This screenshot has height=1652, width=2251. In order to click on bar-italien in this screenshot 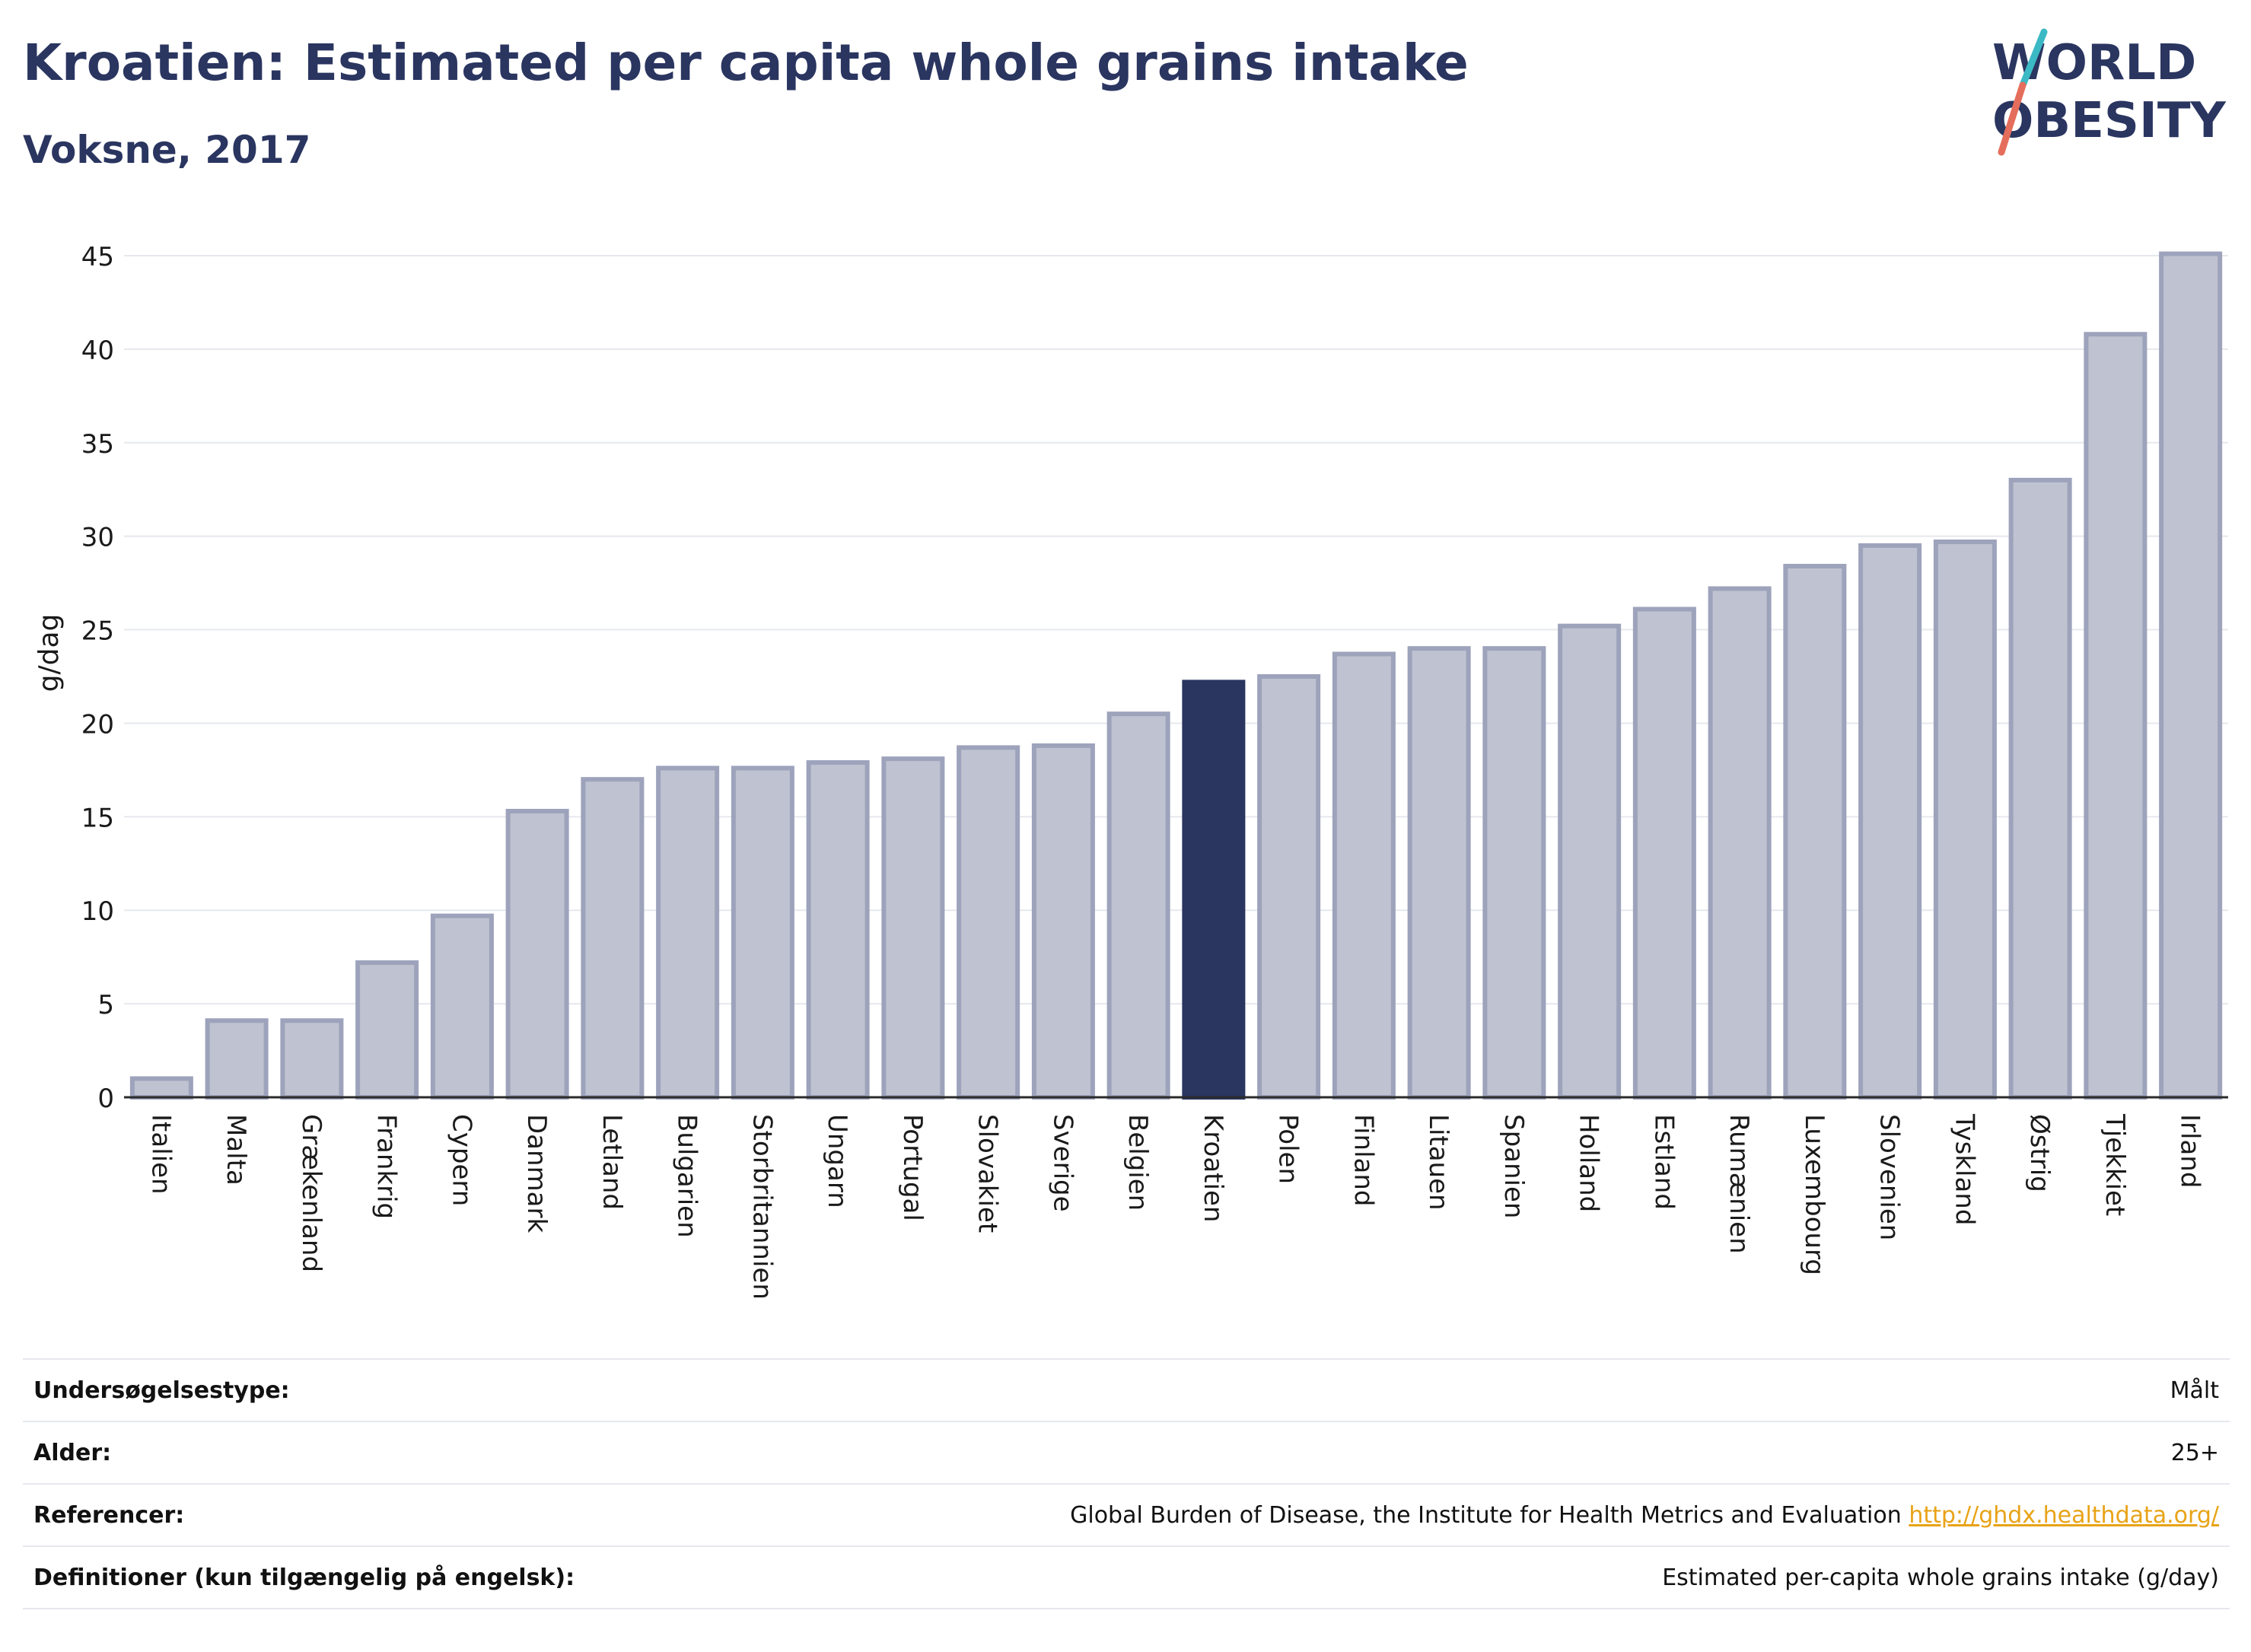, I will do `click(161, 1088)`.